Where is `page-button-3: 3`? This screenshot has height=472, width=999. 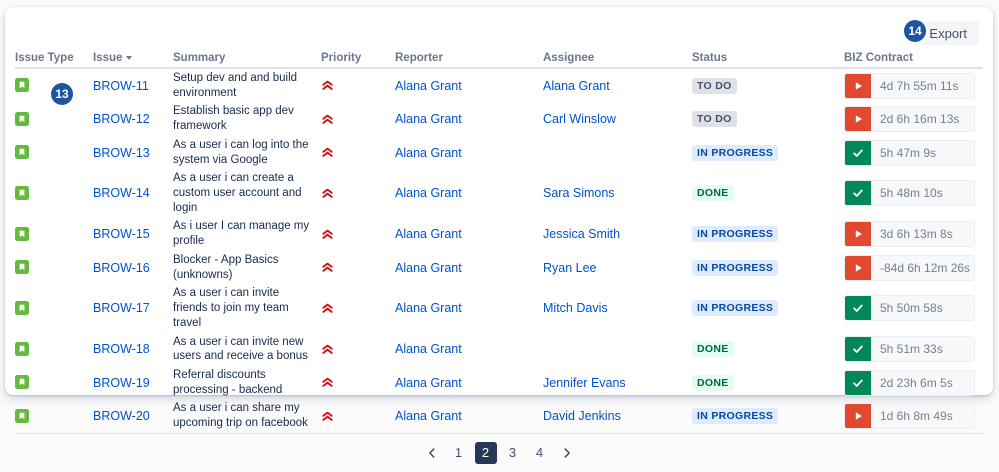 page-button-3: 3 is located at coordinates (513, 453).